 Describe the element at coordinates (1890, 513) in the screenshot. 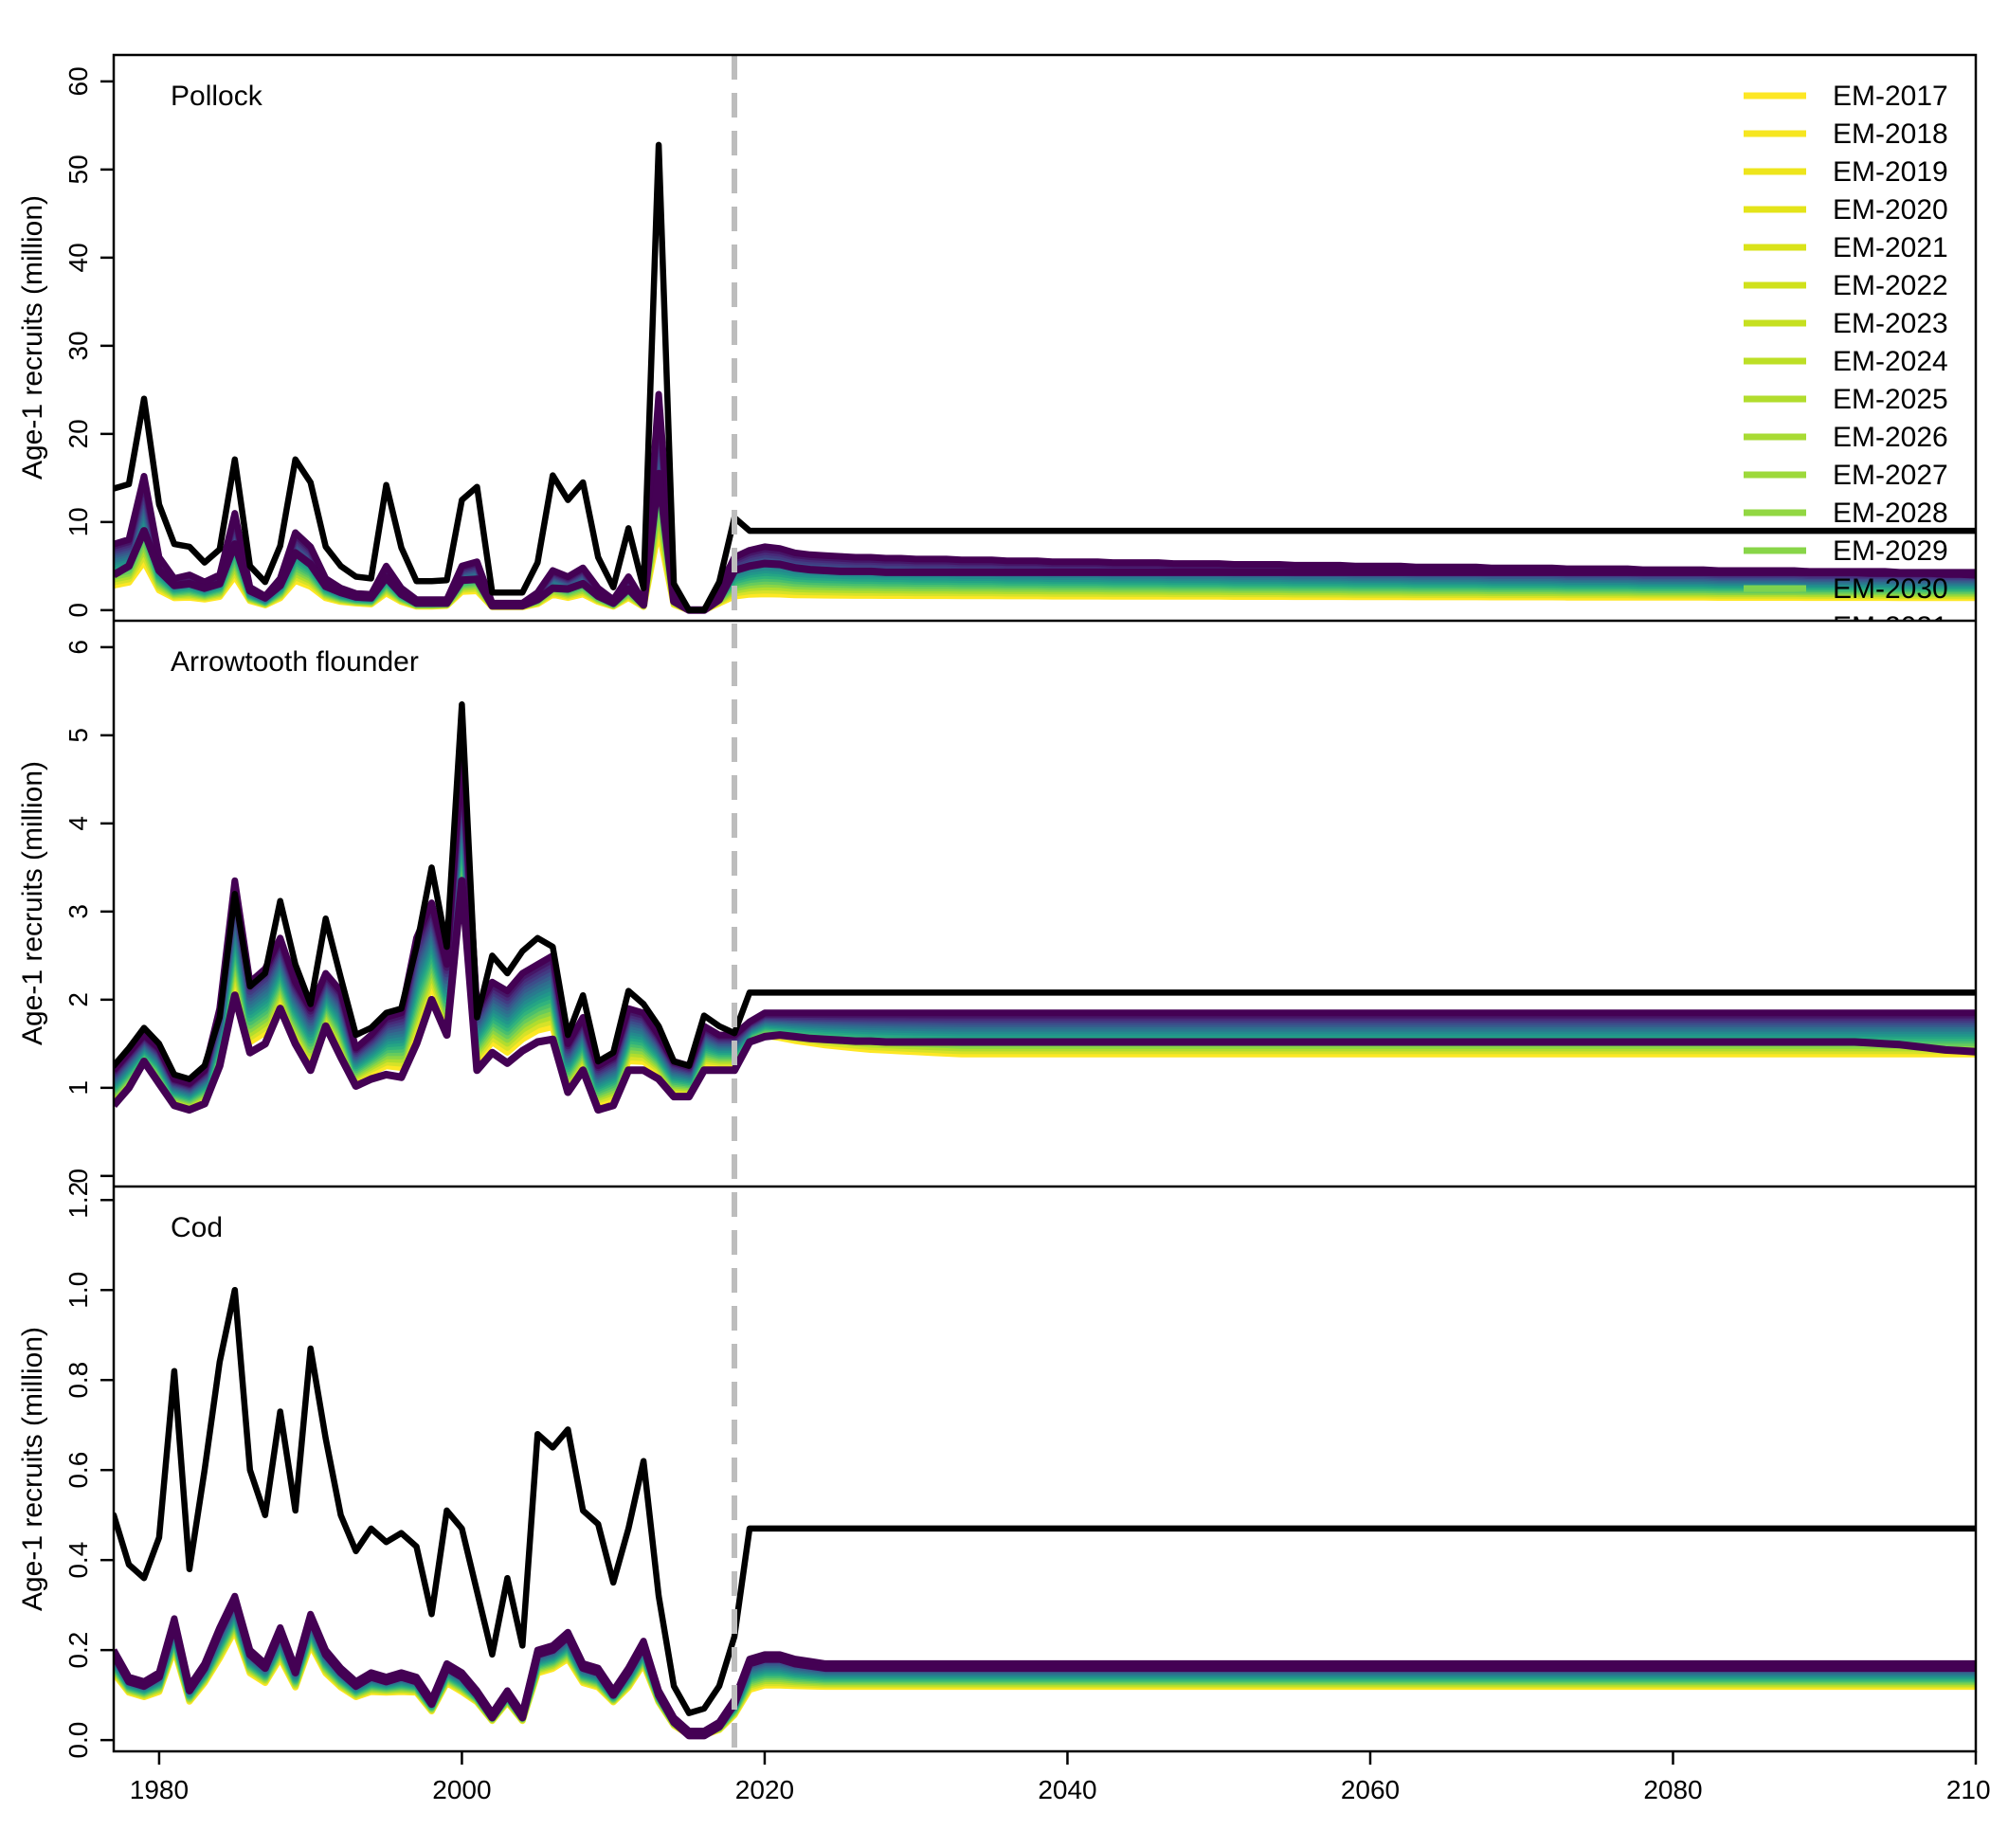

I see `legend-label: EM-2028` at that location.